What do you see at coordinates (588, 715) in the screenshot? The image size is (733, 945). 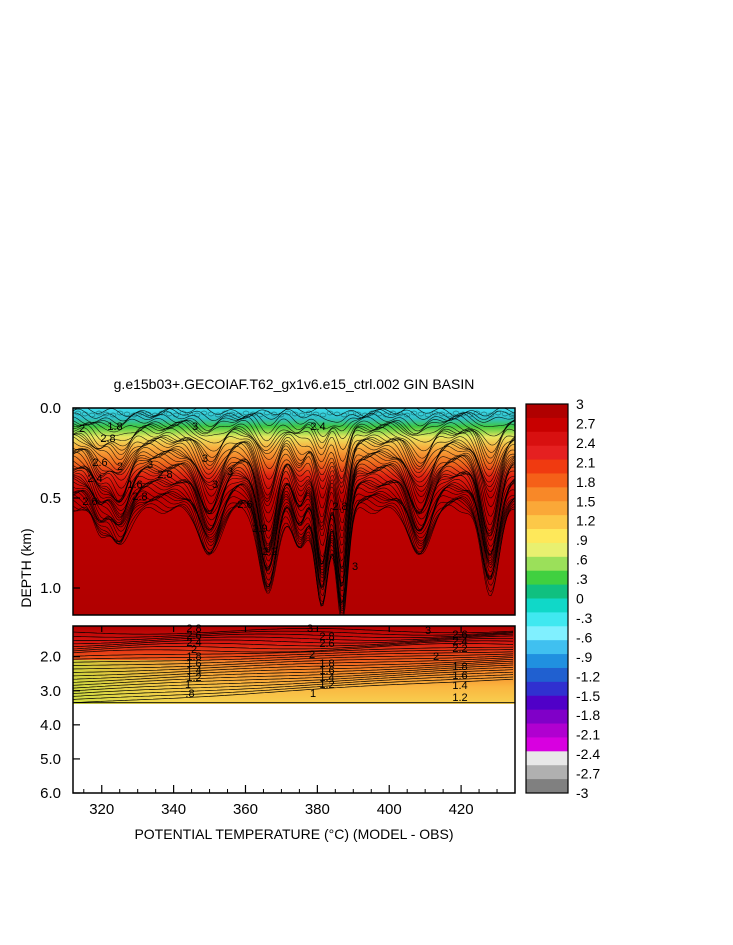 I see `colorbar-label: -1.8` at bounding box center [588, 715].